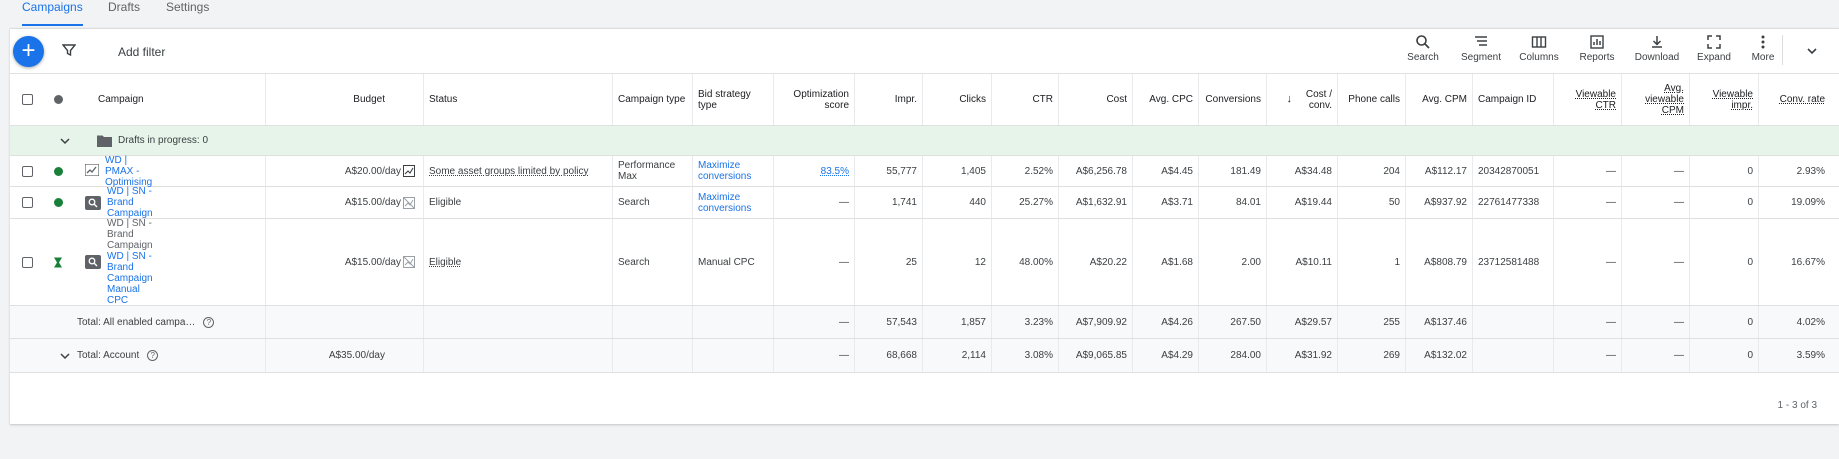  I want to click on segment-tool-button: Segment, so click(1481, 48).